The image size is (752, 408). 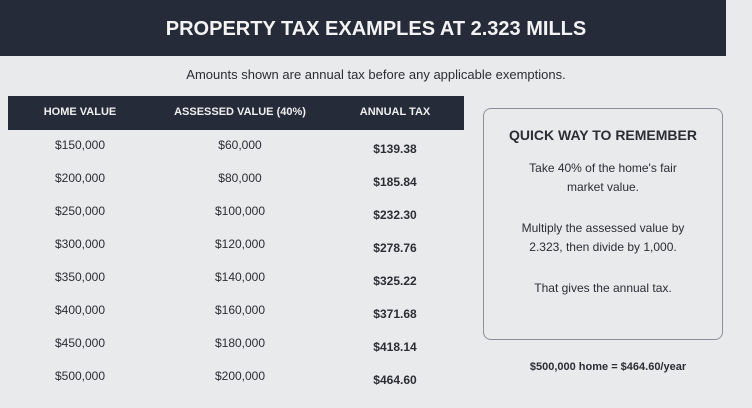 What do you see at coordinates (240, 178) in the screenshot?
I see `table-cell: $80,000` at bounding box center [240, 178].